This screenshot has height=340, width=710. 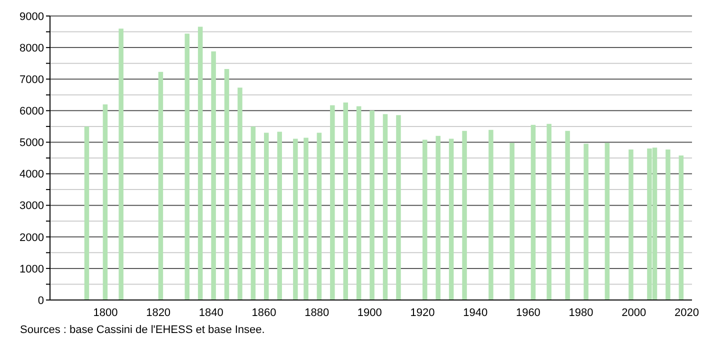 I want to click on x-tick-label: 1980, so click(x=581, y=312).